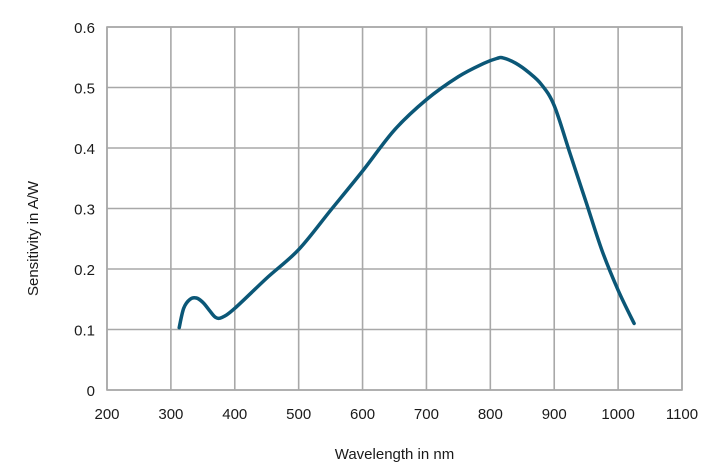 The height and width of the screenshot is (471, 707). I want to click on x-tick-label: 900, so click(554, 414).